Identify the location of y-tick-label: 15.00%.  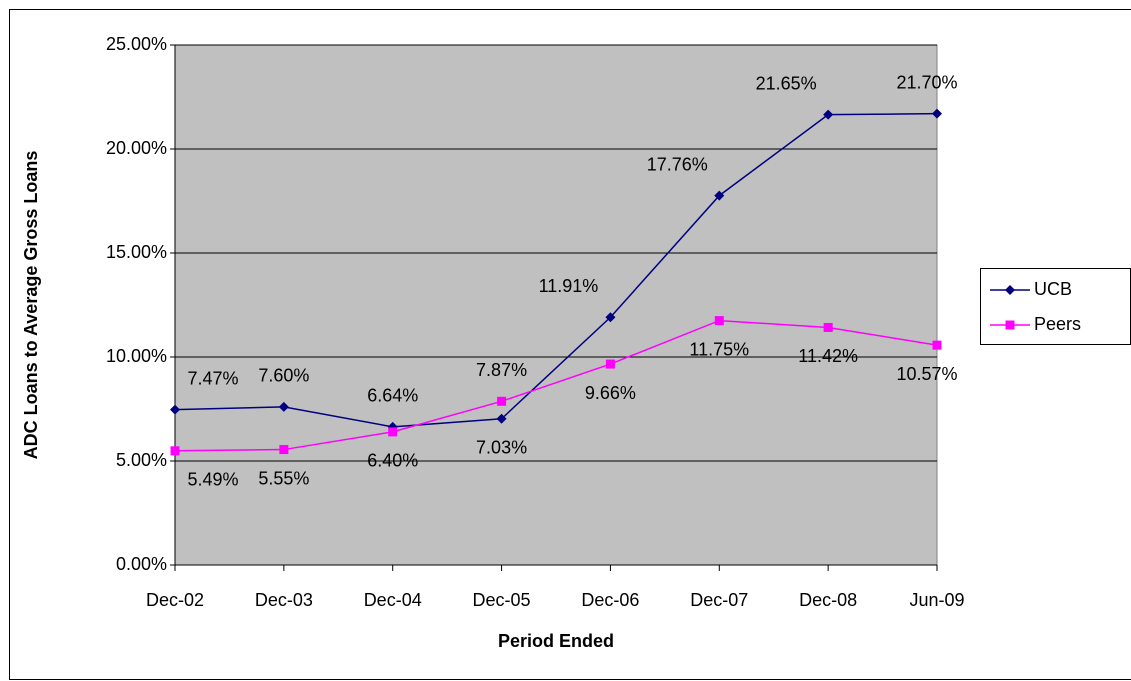
(136, 252).